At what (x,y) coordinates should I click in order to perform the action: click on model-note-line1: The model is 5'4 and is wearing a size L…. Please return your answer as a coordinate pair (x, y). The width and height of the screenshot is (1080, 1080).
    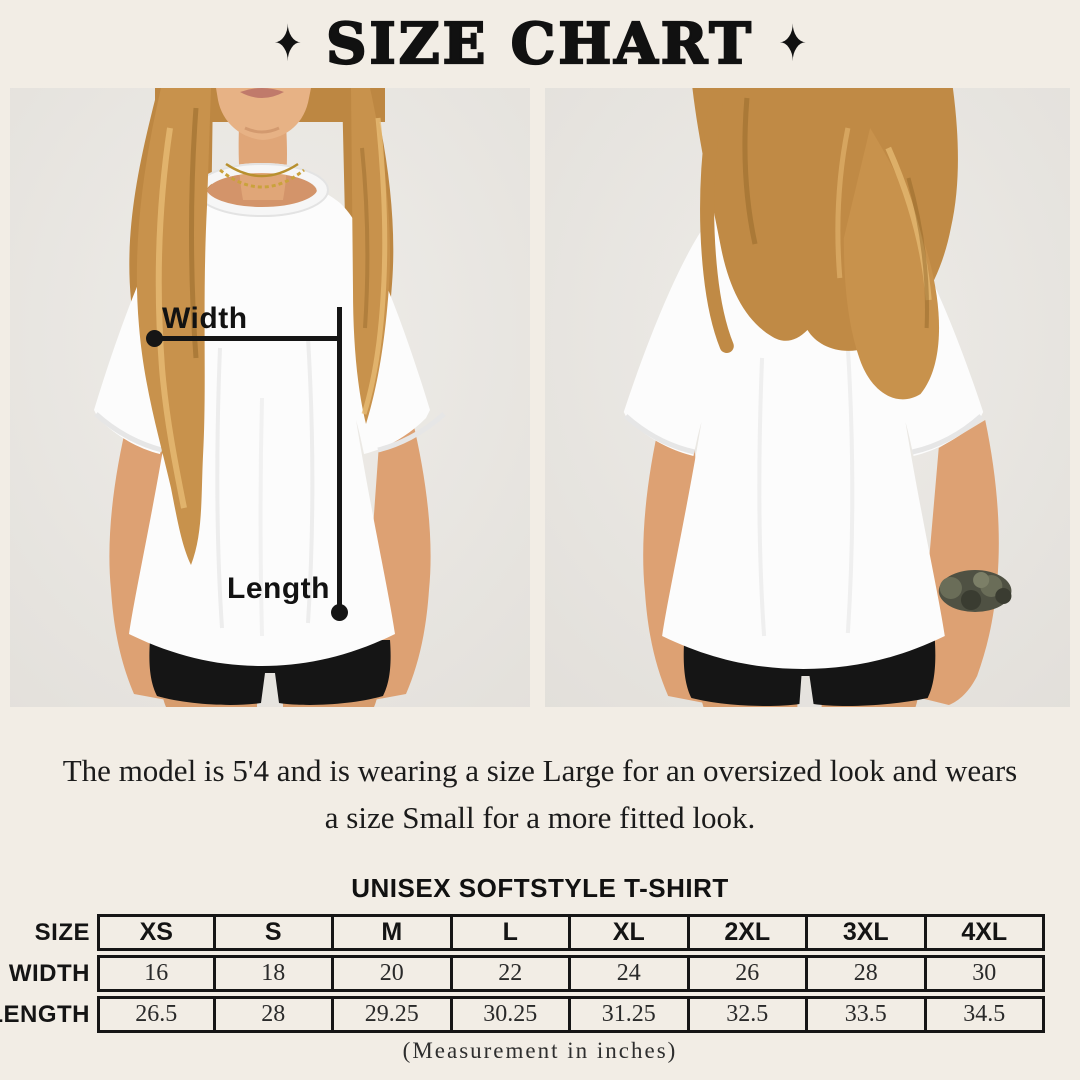
    Looking at the image, I should click on (540, 770).